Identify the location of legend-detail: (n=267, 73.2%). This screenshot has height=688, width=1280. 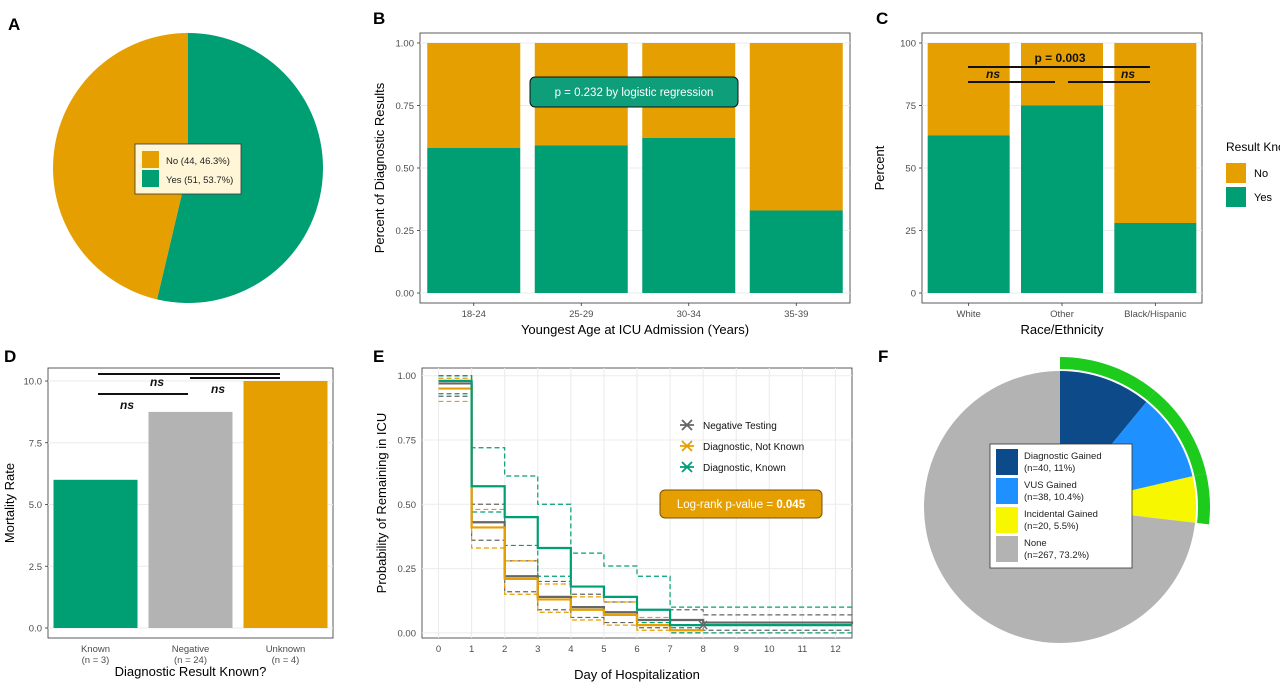
(1056, 555).